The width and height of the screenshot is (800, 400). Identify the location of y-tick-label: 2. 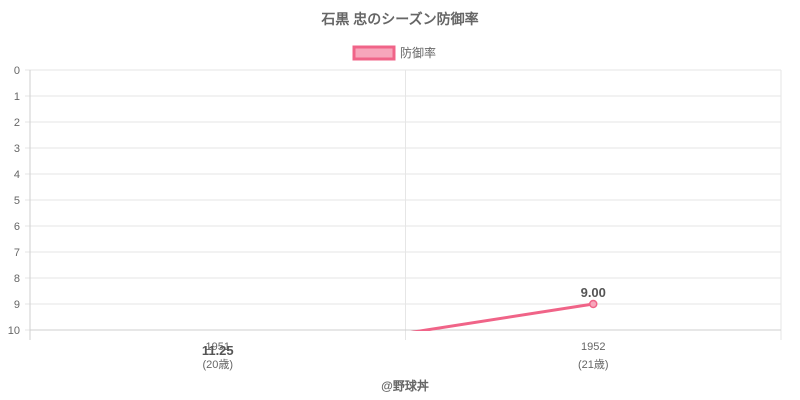
(17, 123).